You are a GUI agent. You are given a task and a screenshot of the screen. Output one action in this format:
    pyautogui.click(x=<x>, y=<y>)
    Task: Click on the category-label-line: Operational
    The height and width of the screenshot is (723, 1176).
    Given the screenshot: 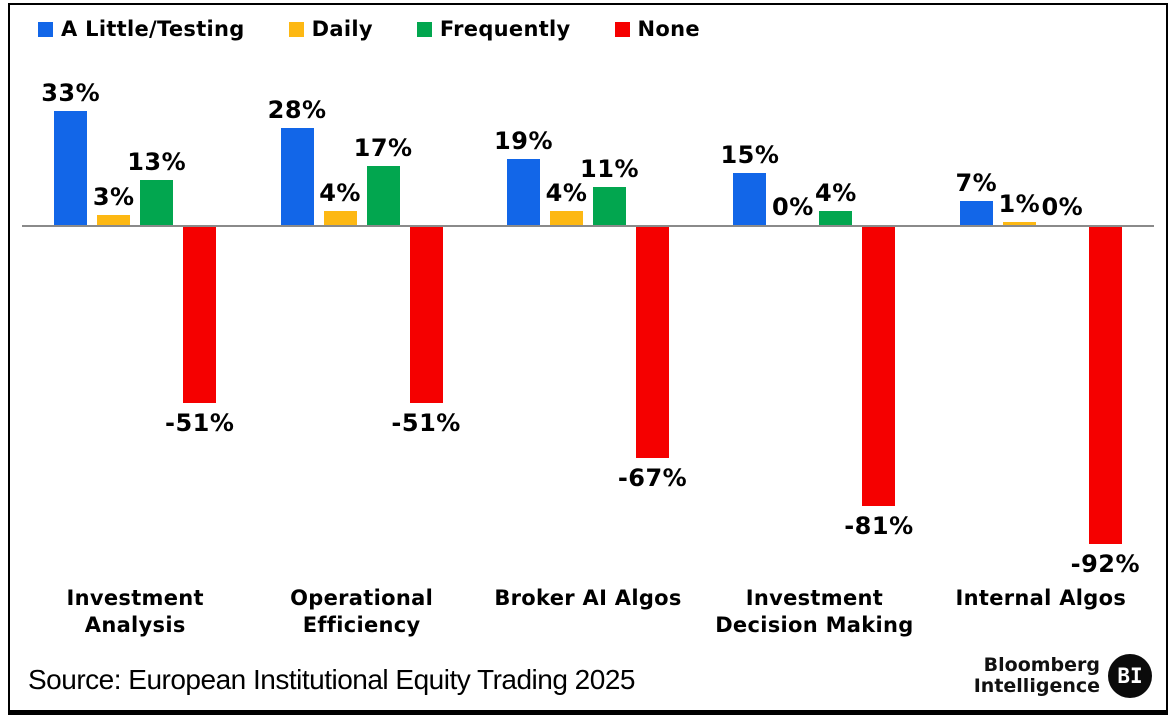 What is the action you would take?
    pyautogui.click(x=362, y=598)
    